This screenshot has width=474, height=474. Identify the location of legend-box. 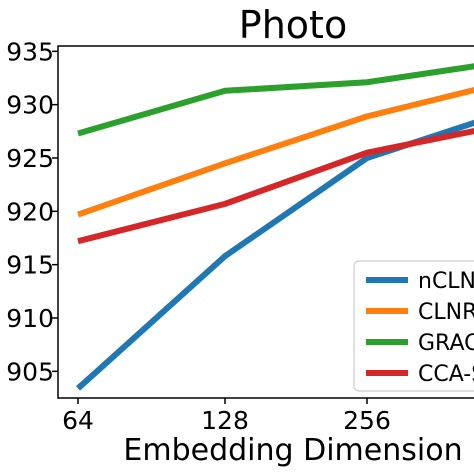
(413, 326).